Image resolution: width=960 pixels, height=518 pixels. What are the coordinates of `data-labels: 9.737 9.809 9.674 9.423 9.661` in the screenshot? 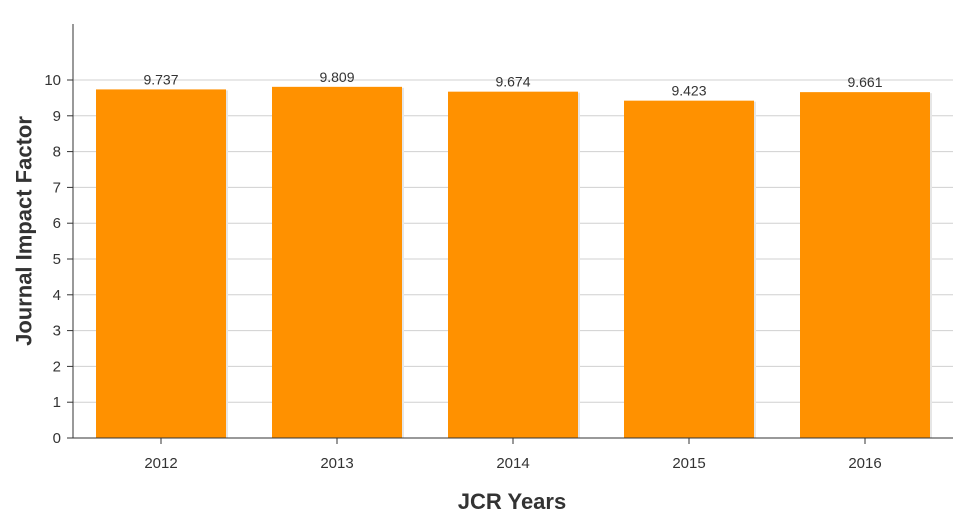 It's located at (512, 84).